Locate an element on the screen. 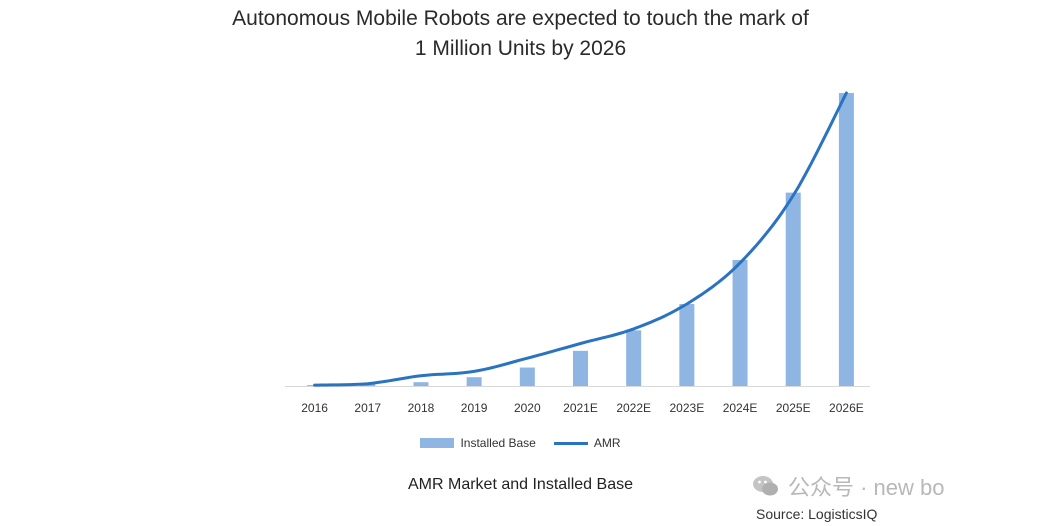 The height and width of the screenshot is (526, 1041). bar-installed-base-2022e is located at coordinates (634, 358).